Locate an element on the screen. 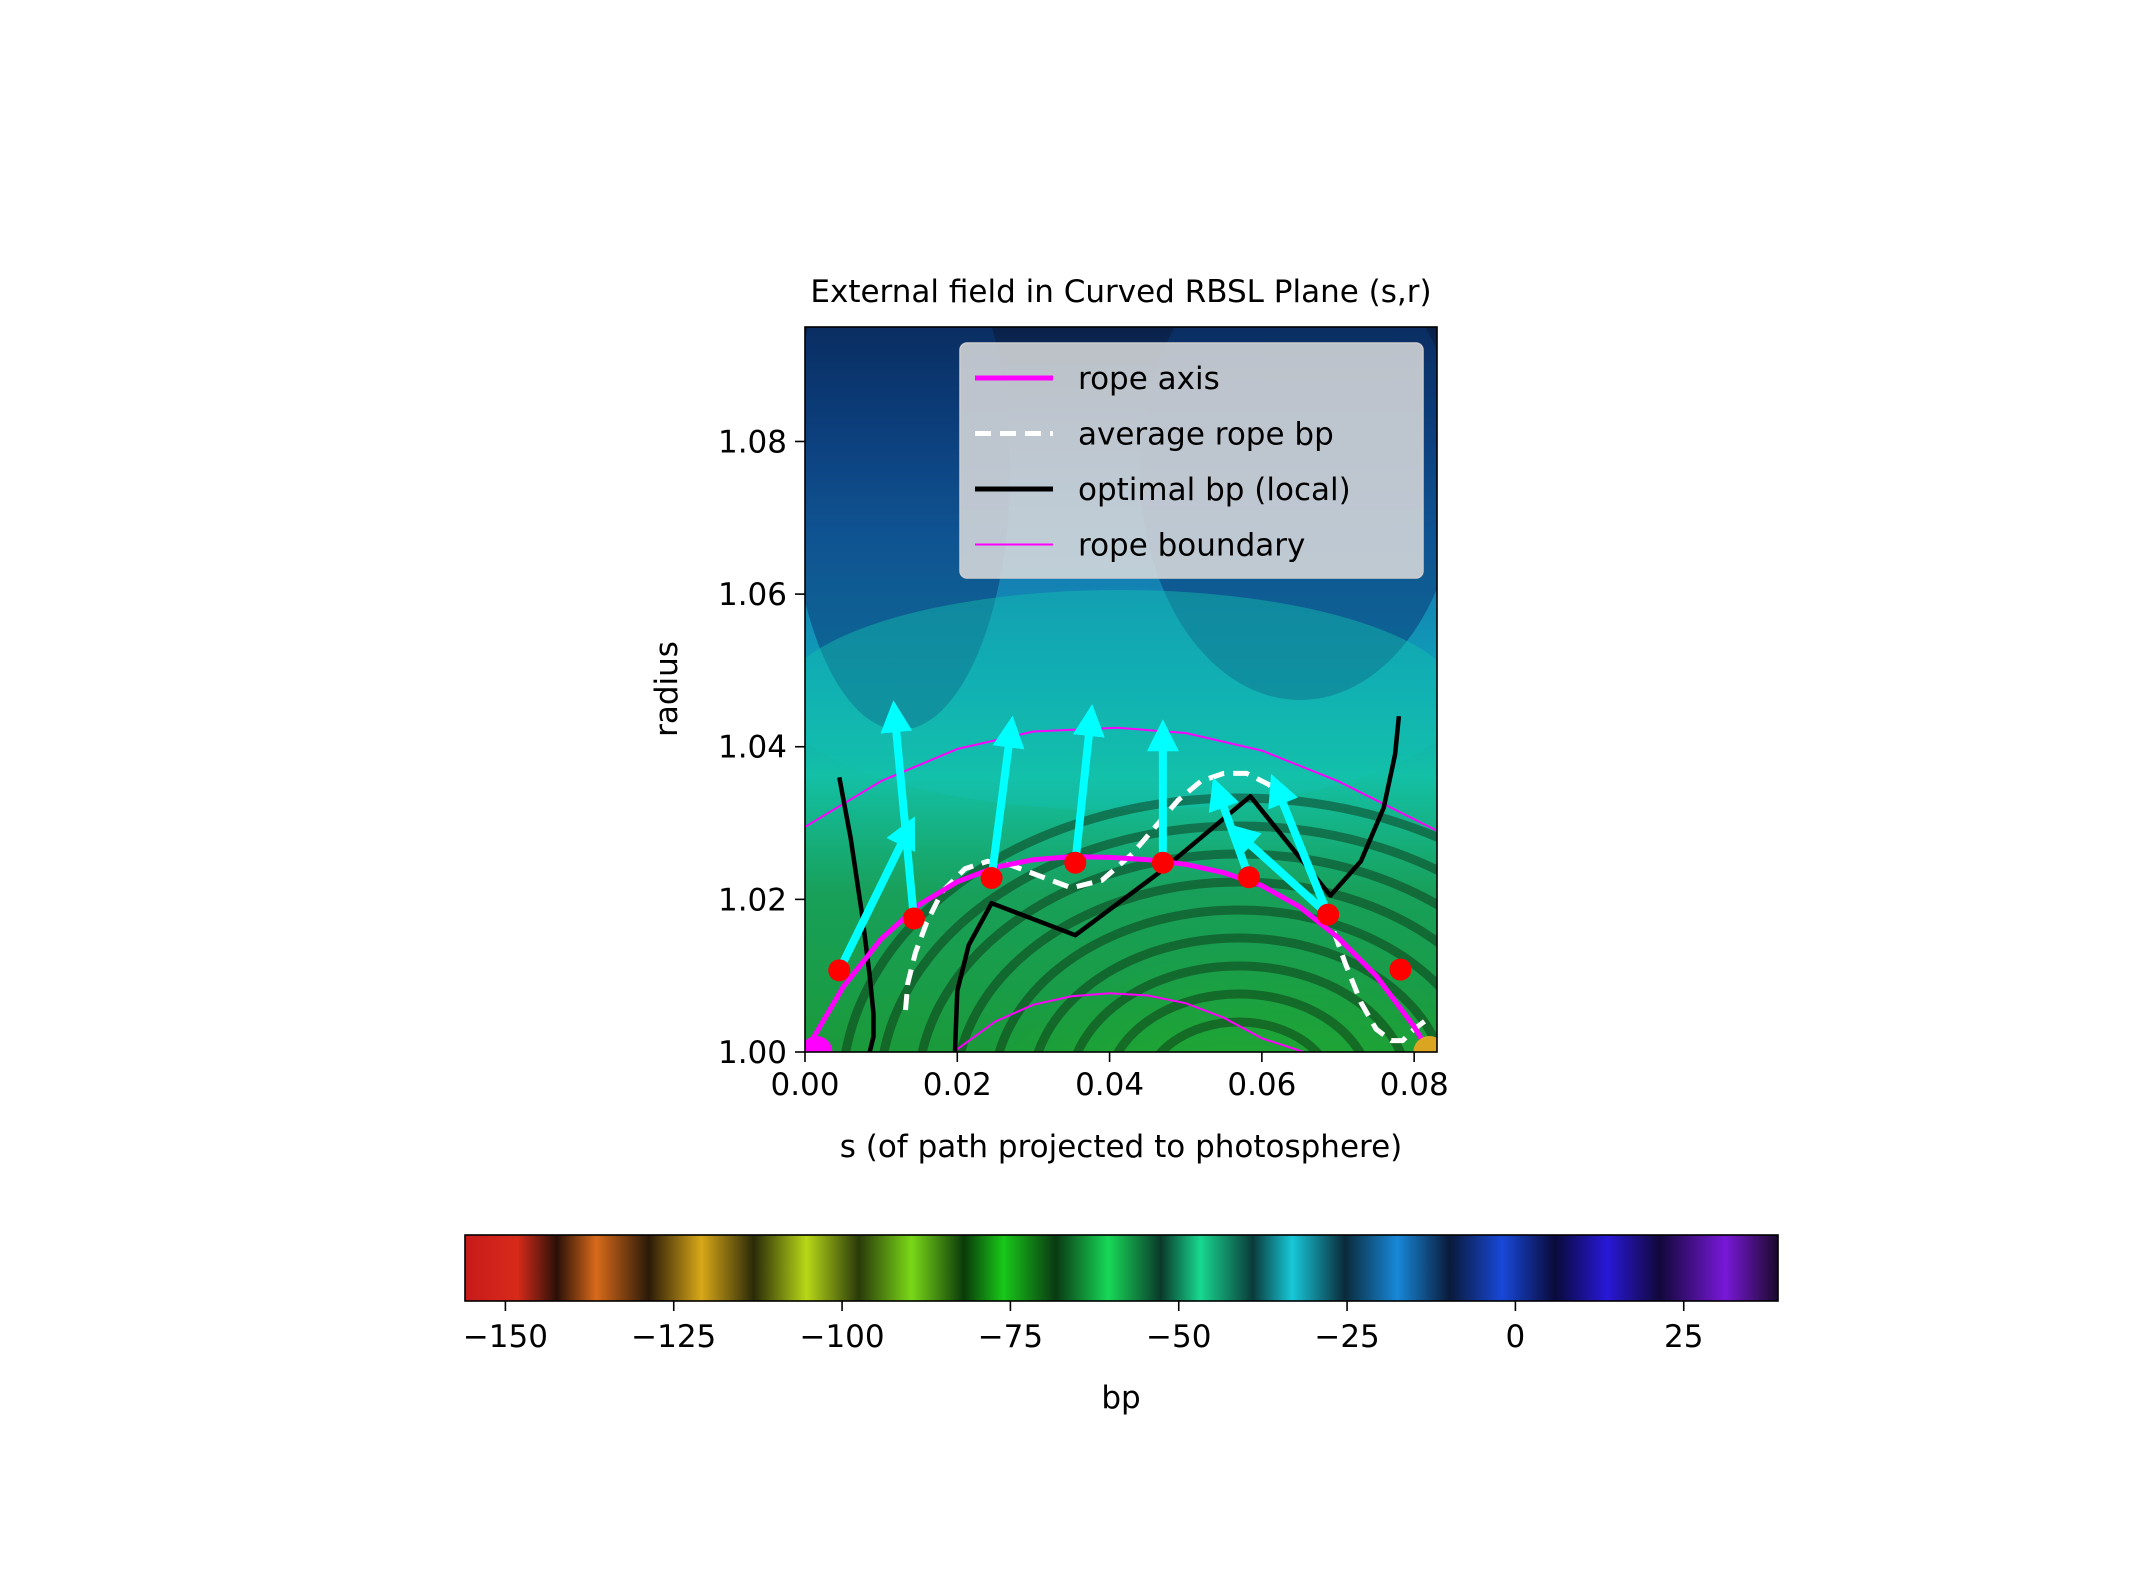 Image resolution: width=2150 pixels, height=1584 pixels. plot-frame is located at coordinates (1121, 689).